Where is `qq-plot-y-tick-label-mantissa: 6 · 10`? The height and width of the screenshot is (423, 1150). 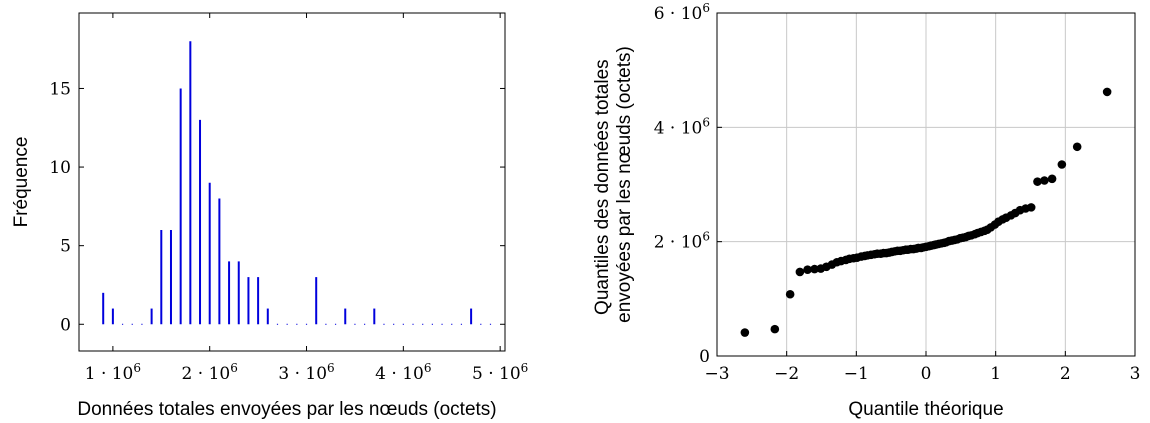
qq-plot-y-tick-label-mantissa: 6 · 10 is located at coordinates (678, 14).